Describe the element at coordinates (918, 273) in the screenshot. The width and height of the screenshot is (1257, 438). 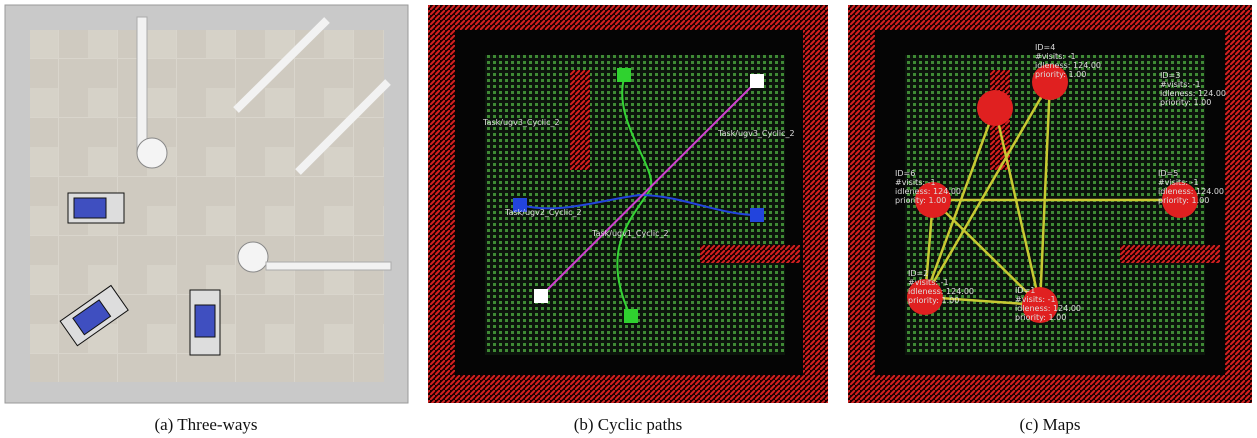
I see `node-label: ID=2` at that location.